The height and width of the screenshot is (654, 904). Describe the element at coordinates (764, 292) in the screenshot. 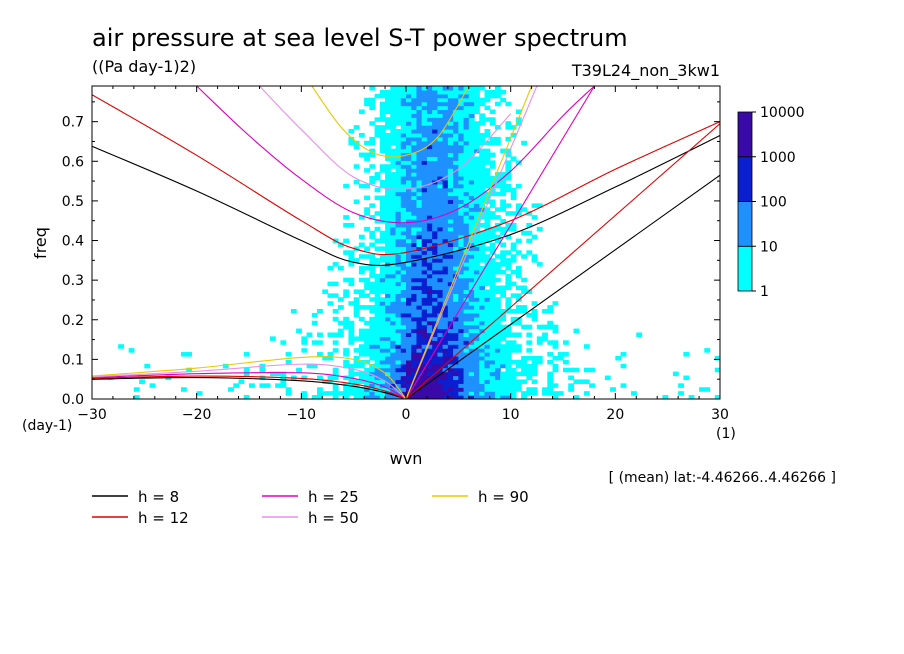

I see `colorbar-label: 1` at that location.